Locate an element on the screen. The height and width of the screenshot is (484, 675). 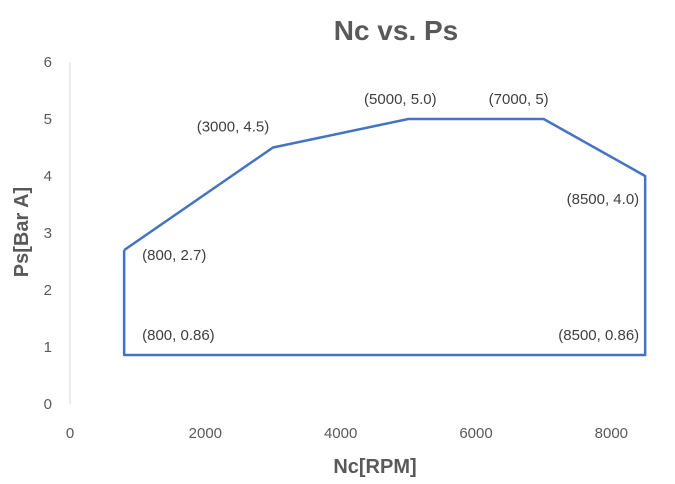
y-ticks: 0 1 2 3 4 5 6 is located at coordinates (48, 233).